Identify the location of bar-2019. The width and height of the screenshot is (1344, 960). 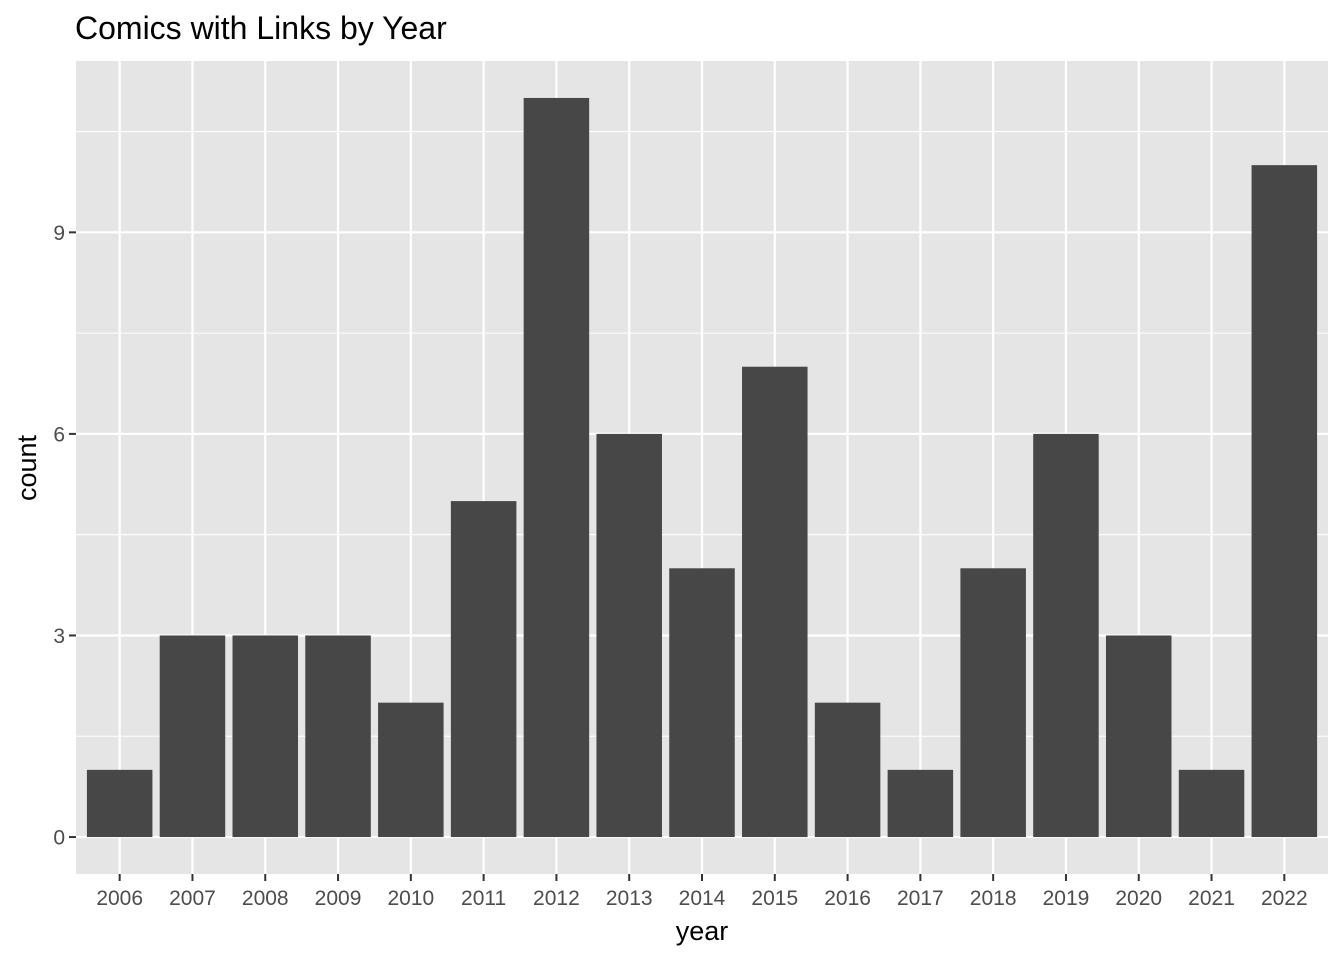
(1066, 635).